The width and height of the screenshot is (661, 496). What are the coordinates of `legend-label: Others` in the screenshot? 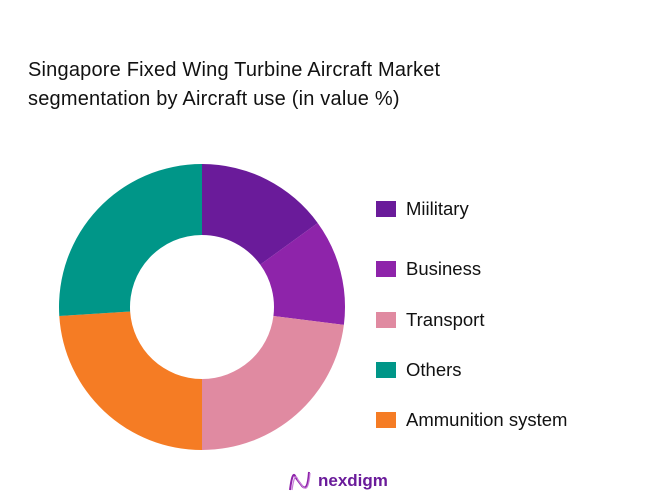 It's located at (434, 369).